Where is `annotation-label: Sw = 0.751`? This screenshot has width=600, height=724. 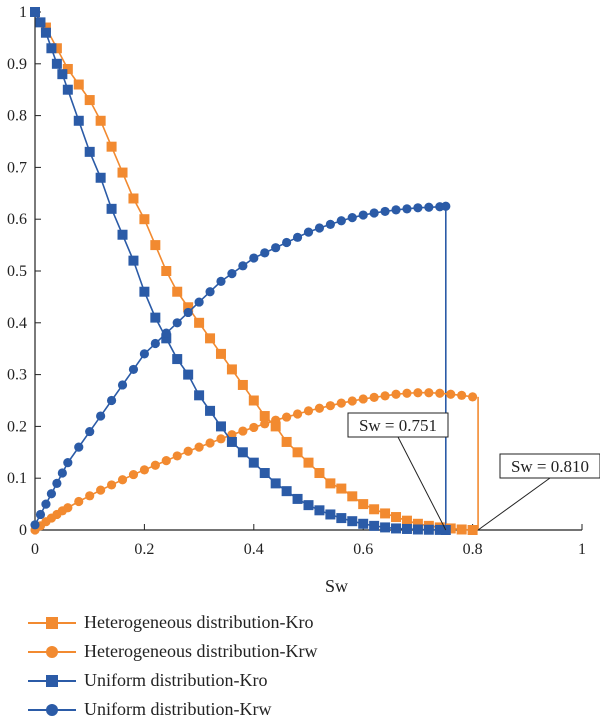
annotation-label: Sw = 0.751 is located at coordinates (398, 425).